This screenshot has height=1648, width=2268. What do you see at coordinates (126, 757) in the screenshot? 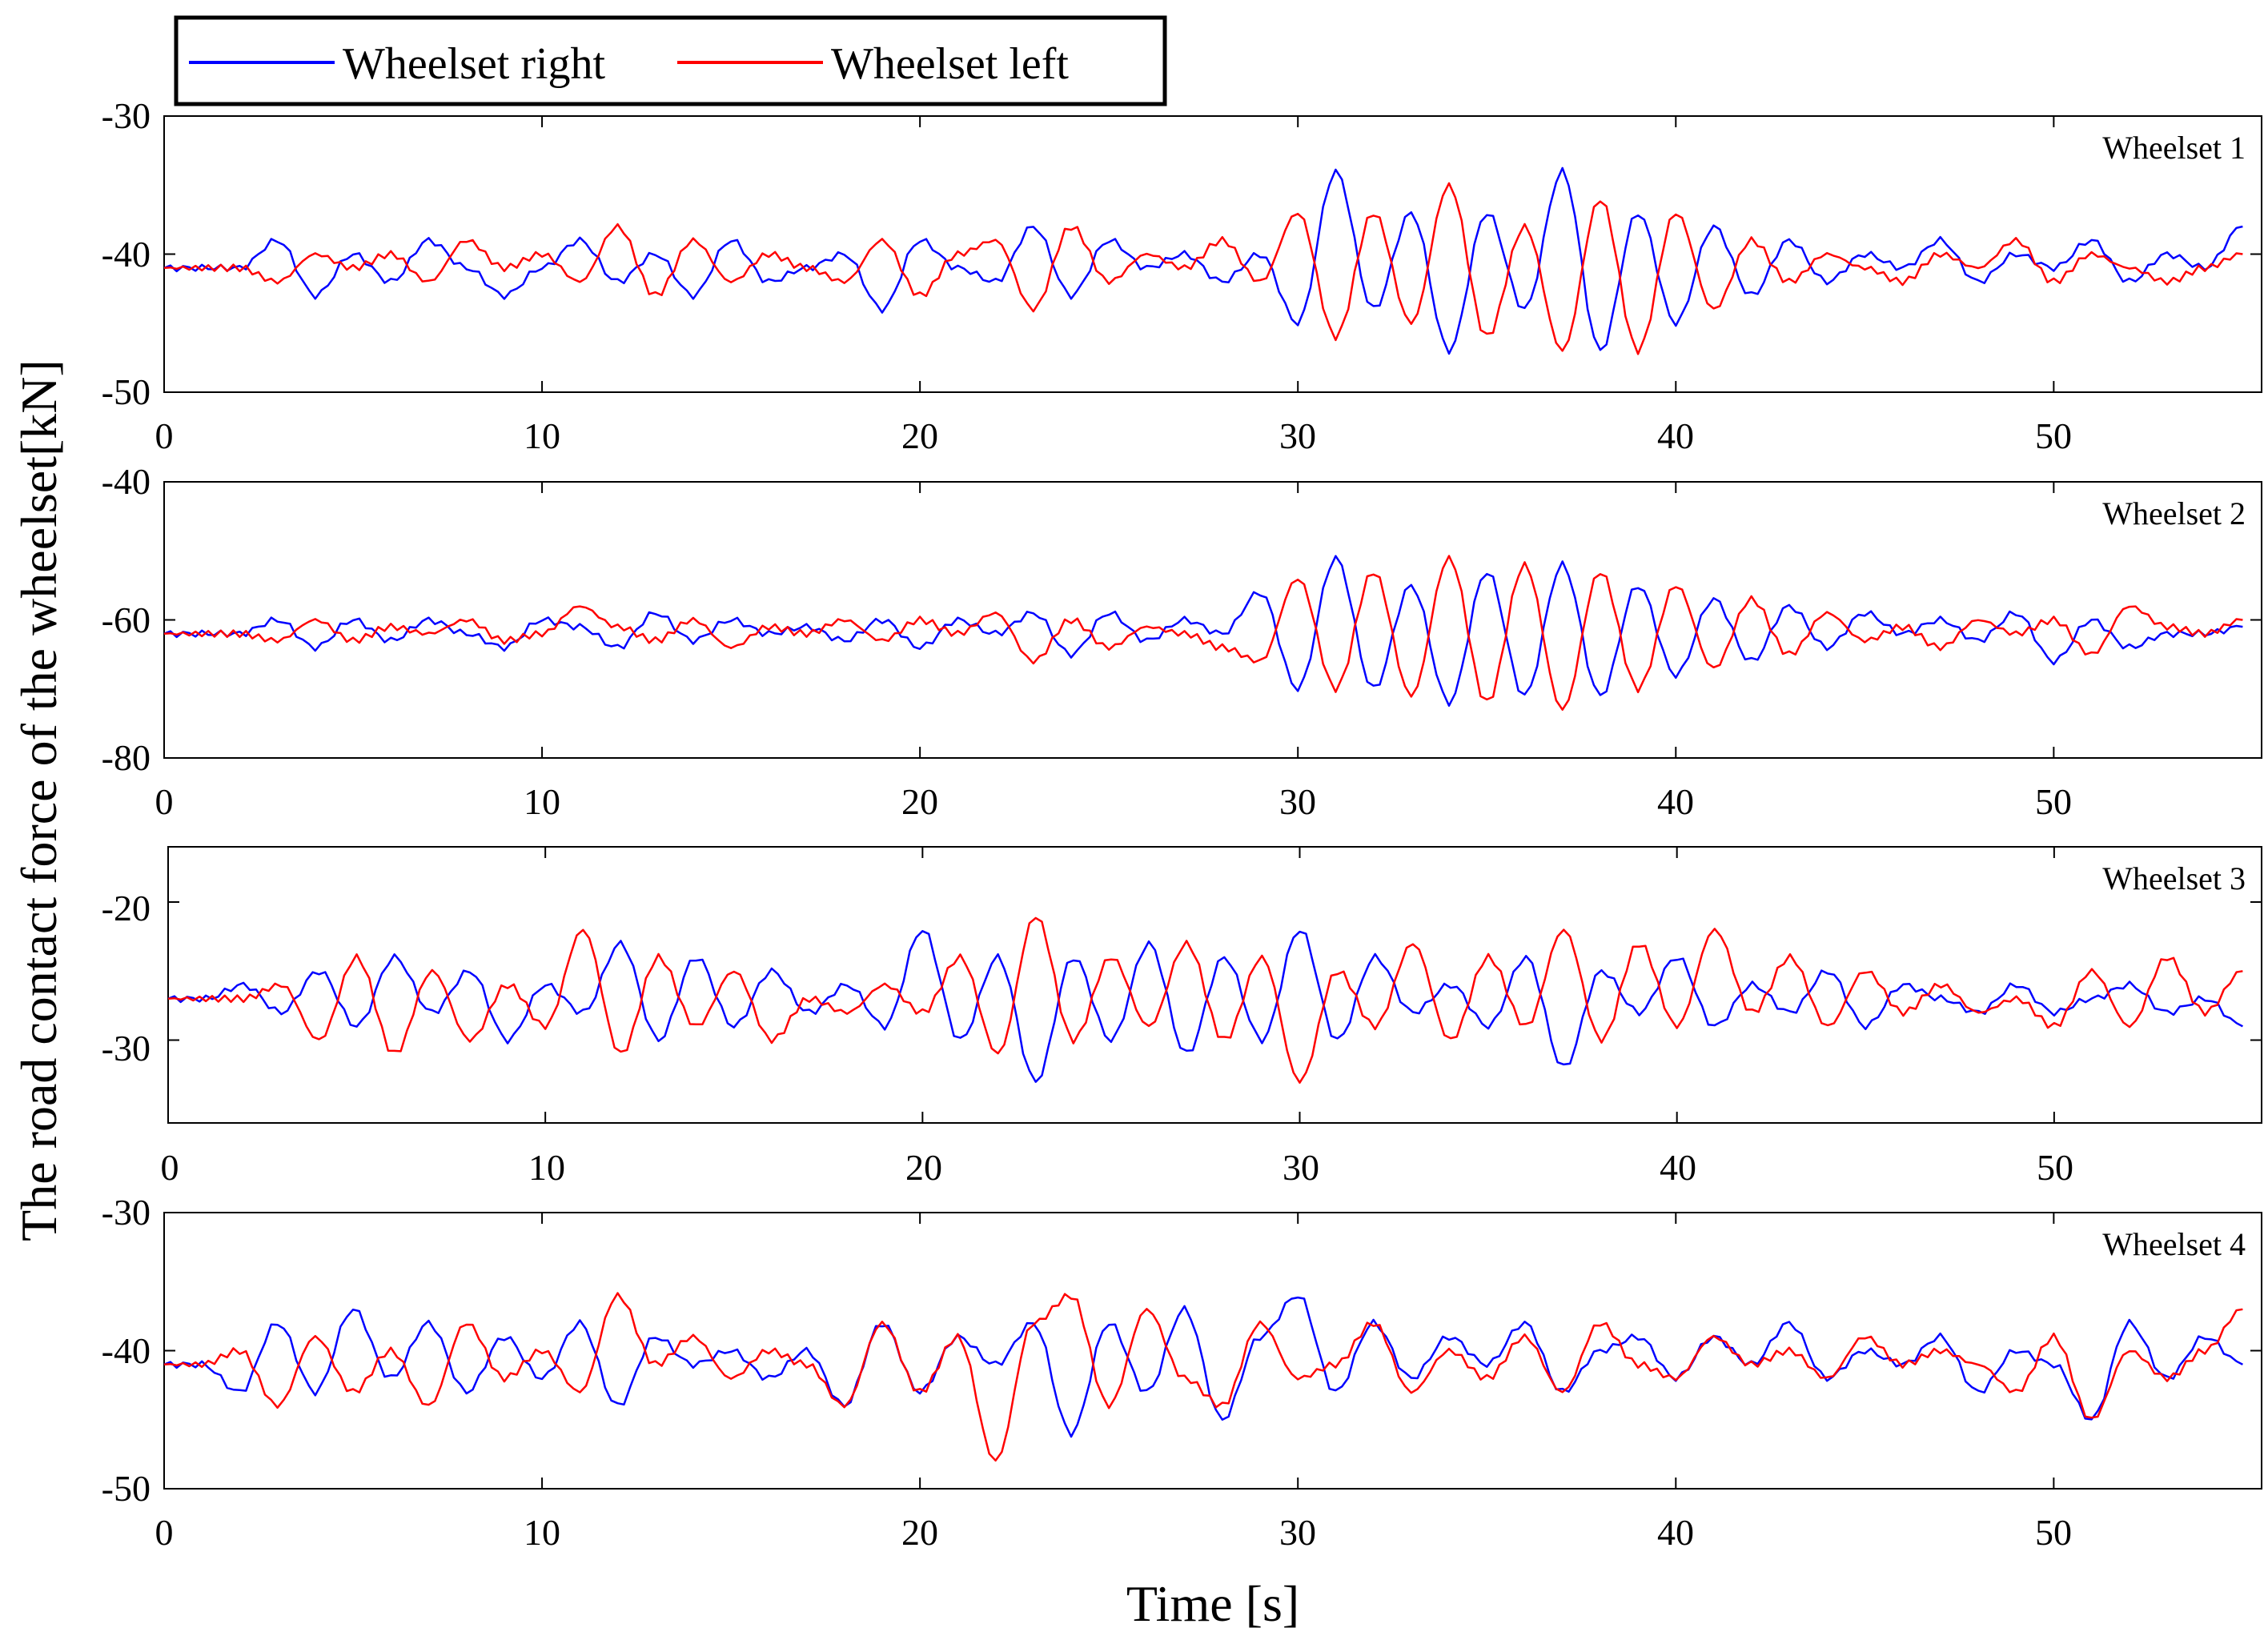
I see `y-tick-label: -80` at bounding box center [126, 757].